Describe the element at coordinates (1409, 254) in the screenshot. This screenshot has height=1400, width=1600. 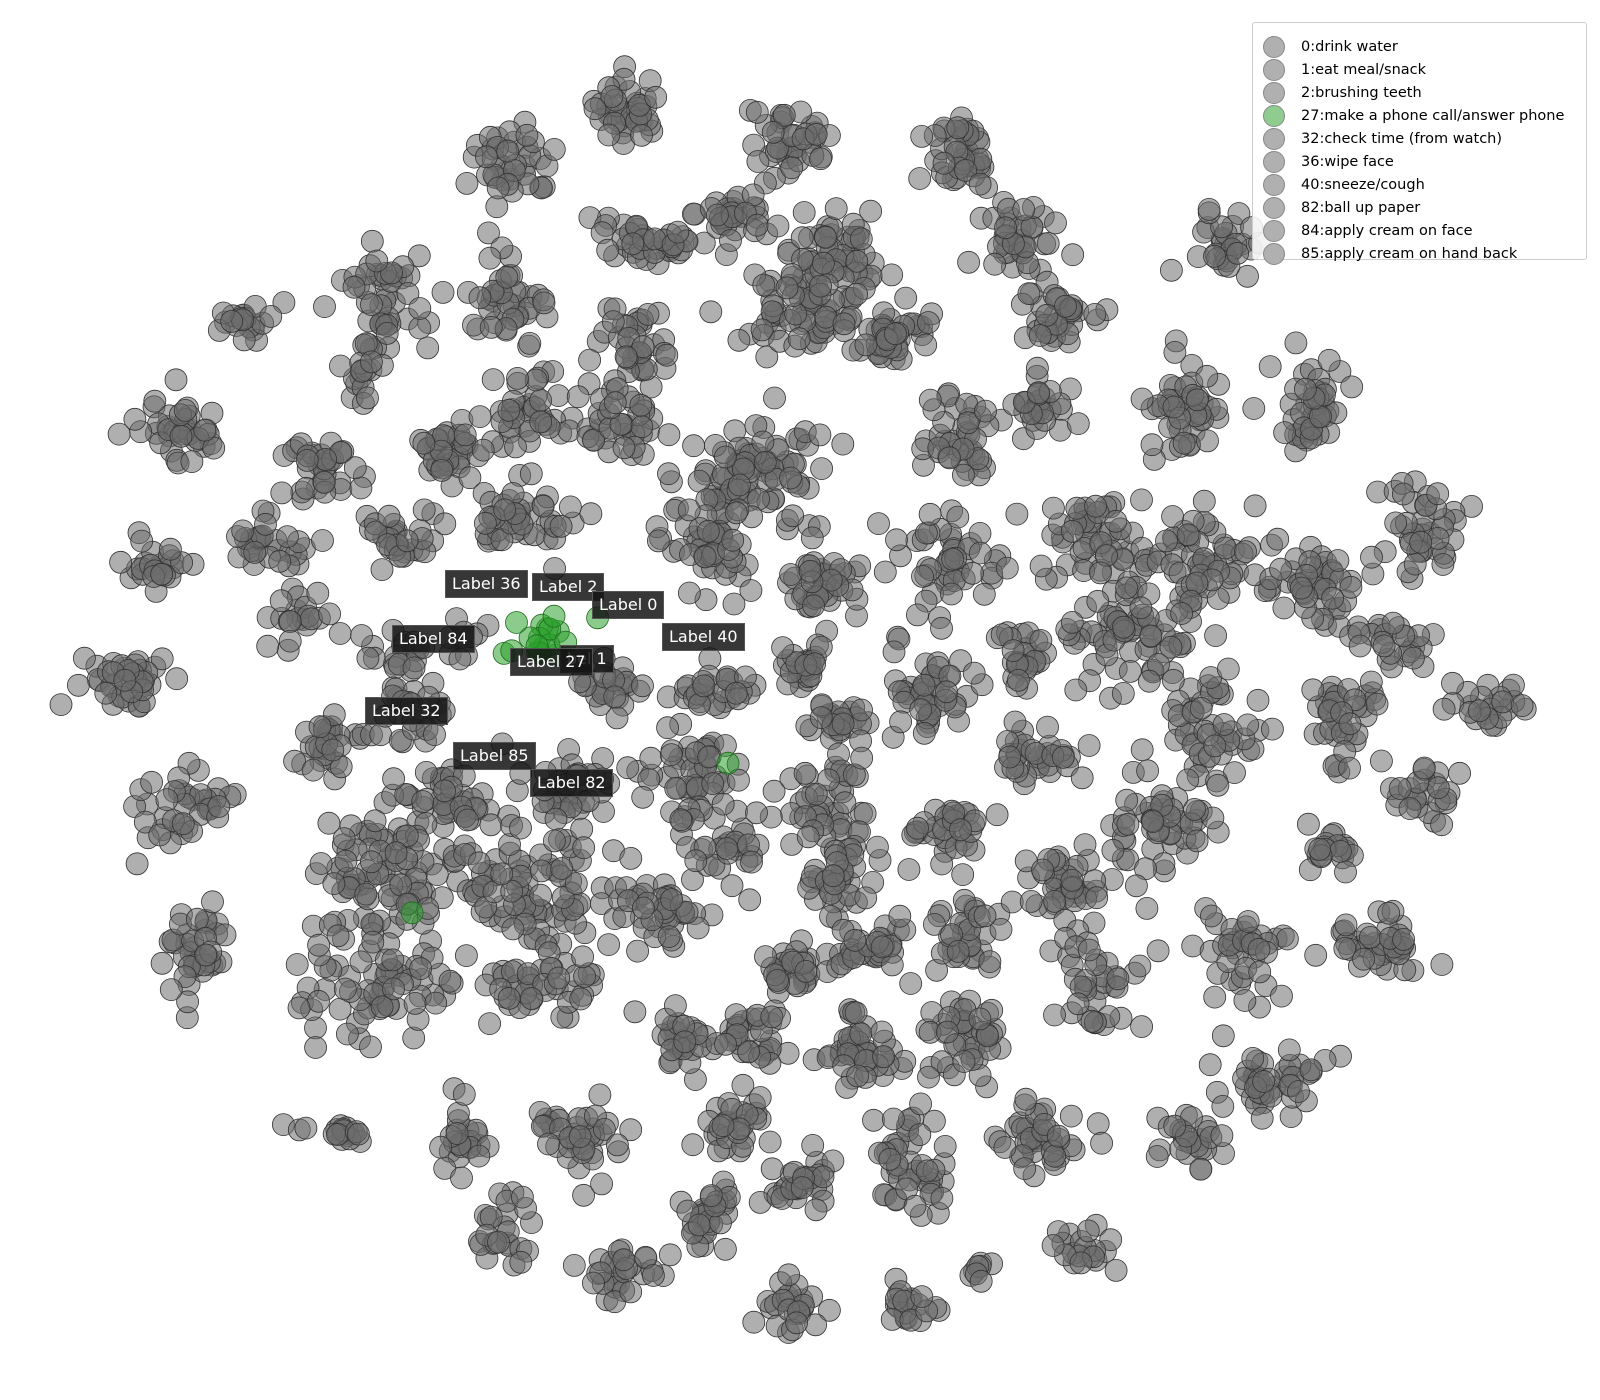
I see `legend-label: 85:apply cream on hand back` at that location.